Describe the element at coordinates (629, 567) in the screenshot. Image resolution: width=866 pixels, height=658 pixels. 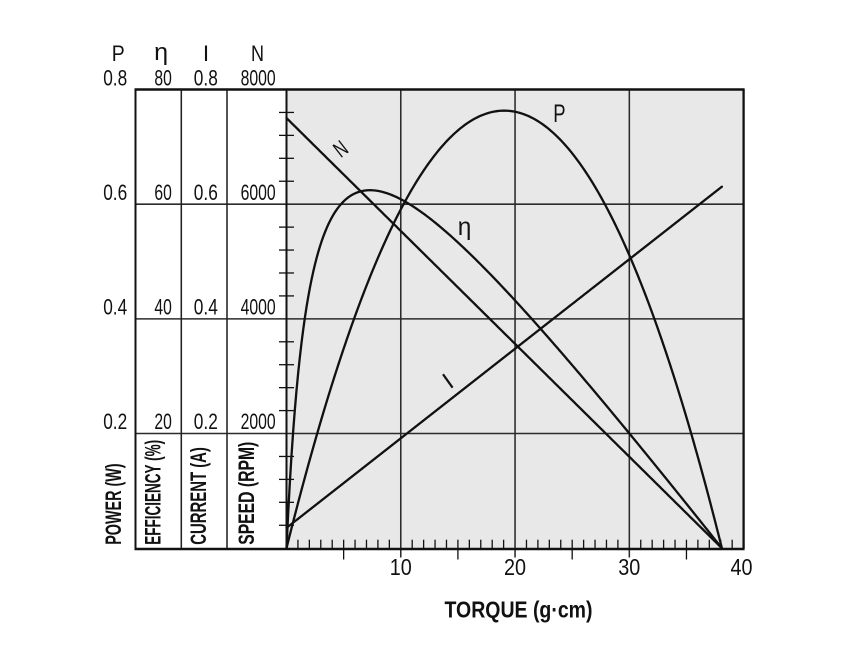
I see `svg-text: 30` at that location.